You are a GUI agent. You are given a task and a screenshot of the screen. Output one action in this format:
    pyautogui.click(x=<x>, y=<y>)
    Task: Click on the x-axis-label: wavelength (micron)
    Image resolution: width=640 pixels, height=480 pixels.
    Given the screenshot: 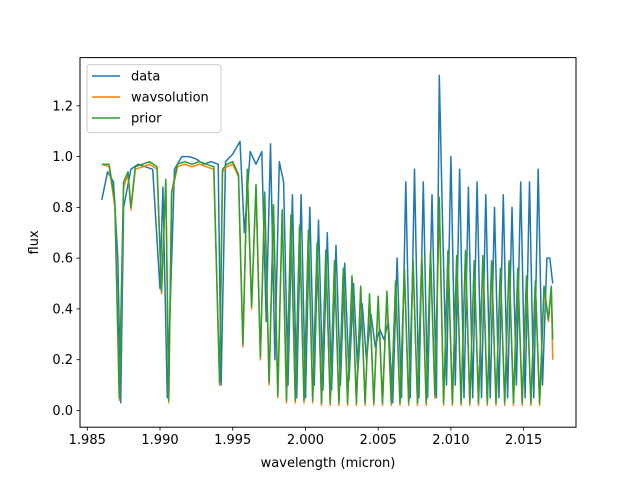 What is the action you would take?
    pyautogui.click(x=328, y=463)
    